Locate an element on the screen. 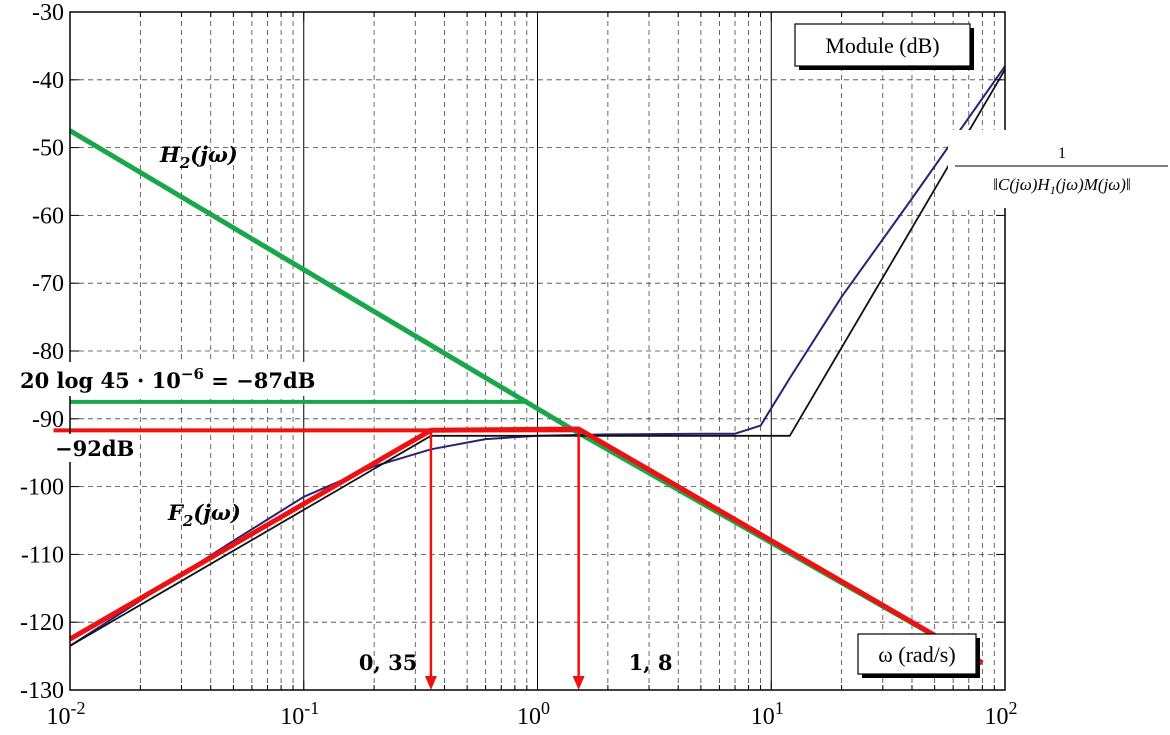 The image size is (1170, 735). db92-bg is located at coordinates (94, 448).